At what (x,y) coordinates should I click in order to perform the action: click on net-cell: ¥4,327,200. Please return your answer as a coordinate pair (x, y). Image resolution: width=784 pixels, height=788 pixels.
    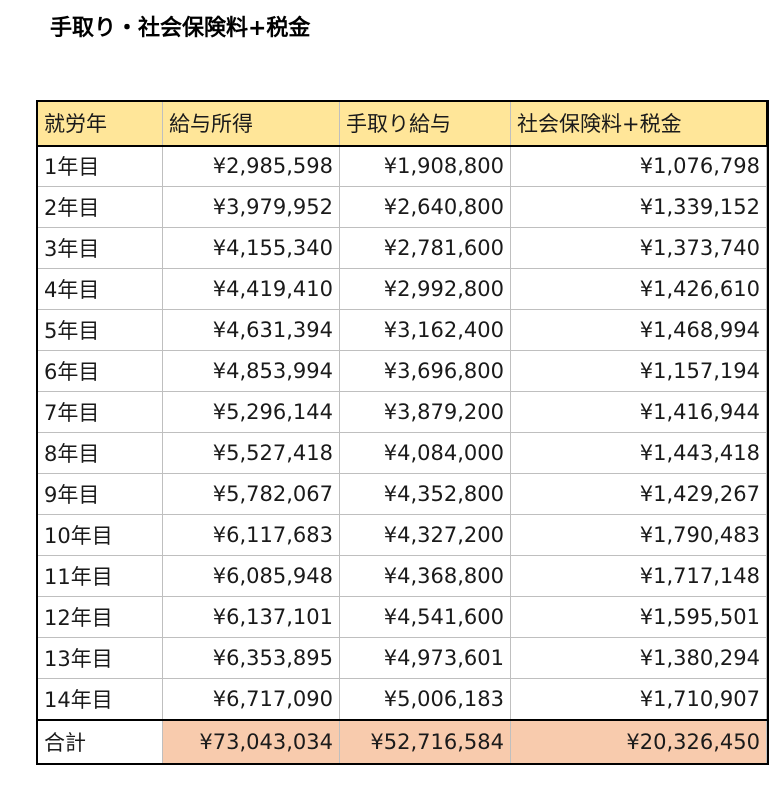
    Looking at the image, I should click on (425, 535).